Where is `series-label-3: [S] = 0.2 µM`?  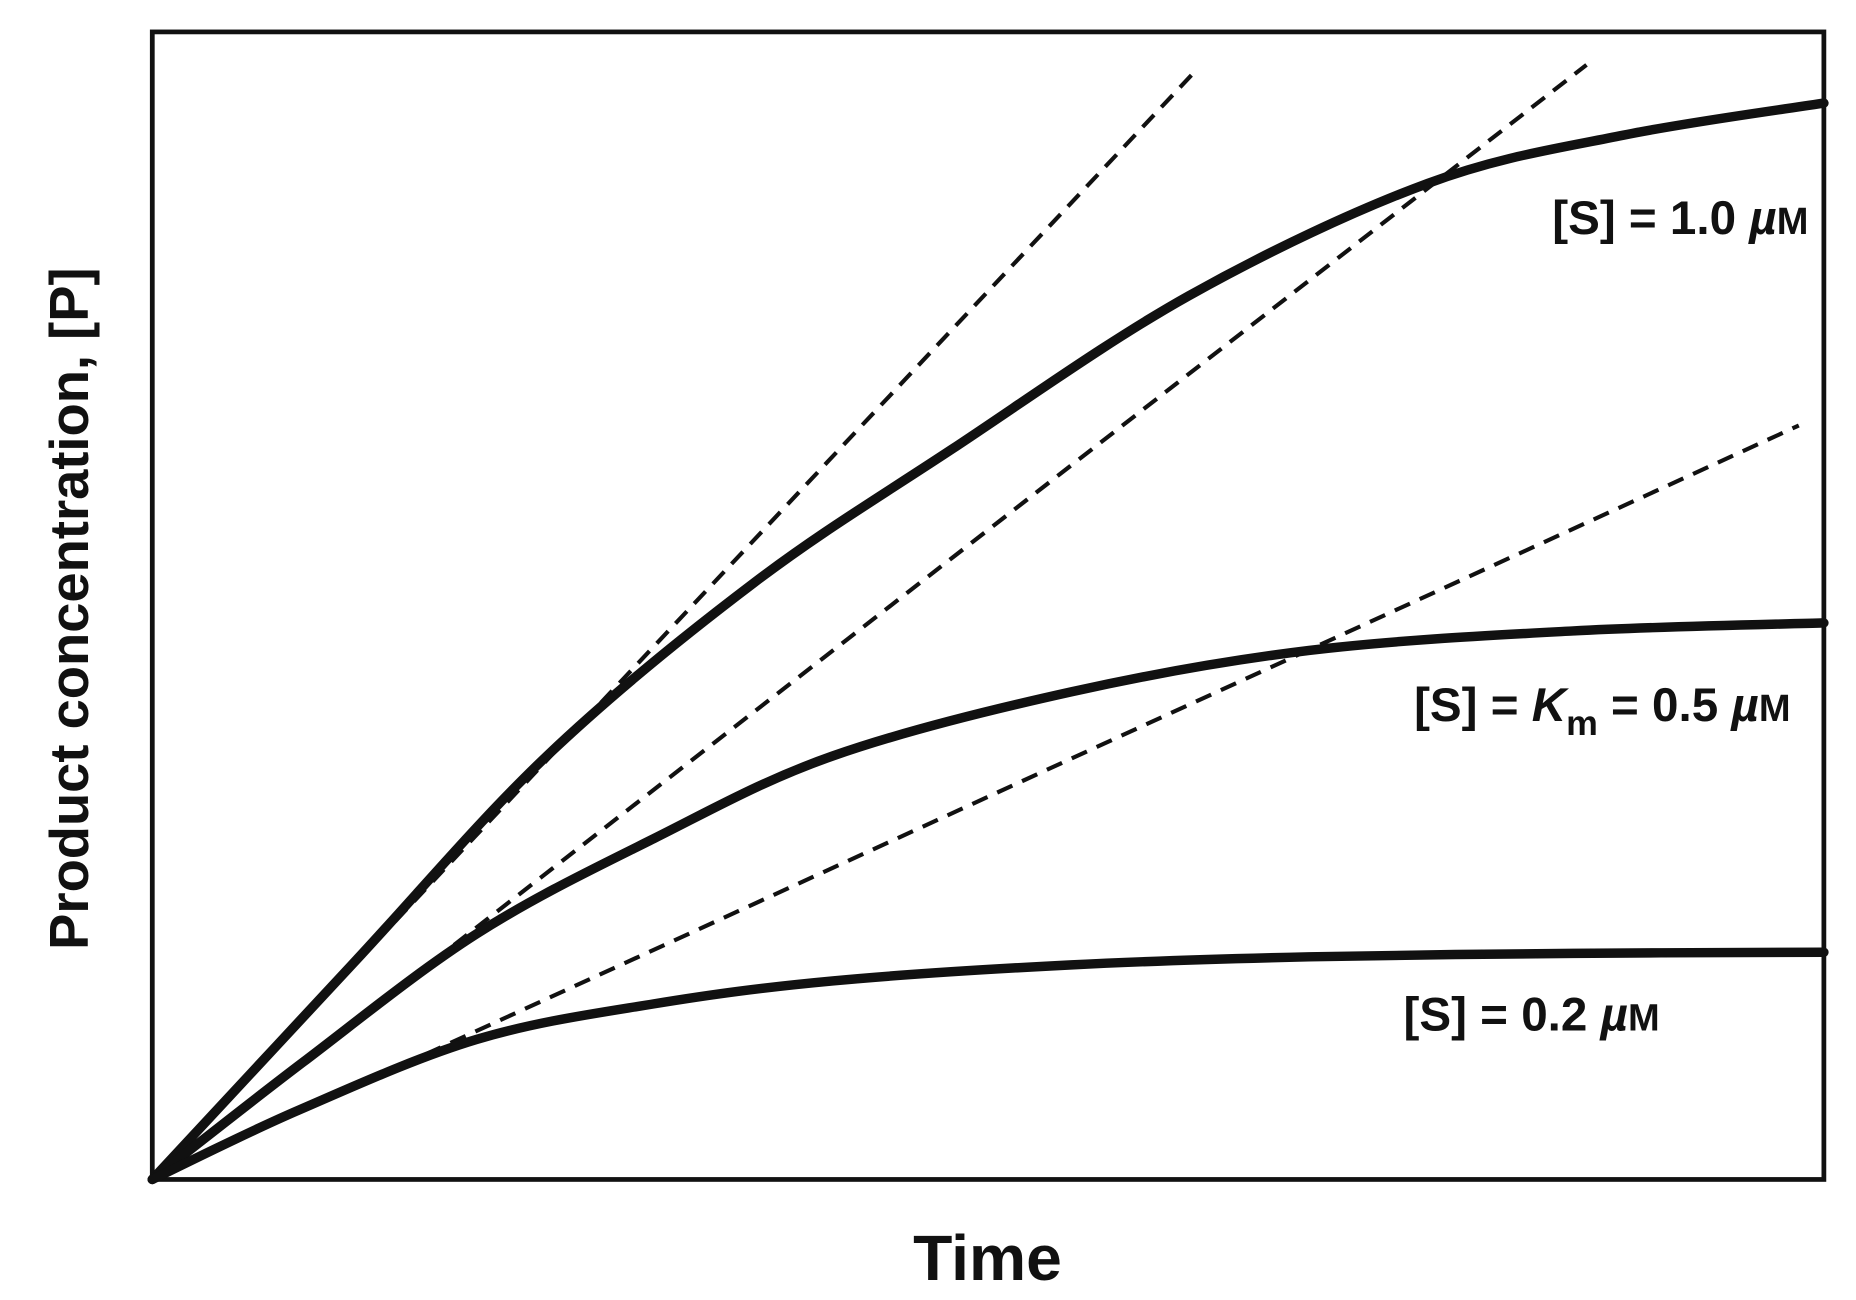 series-label-3: [S] = 0.2 µM is located at coordinates (1532, 1015).